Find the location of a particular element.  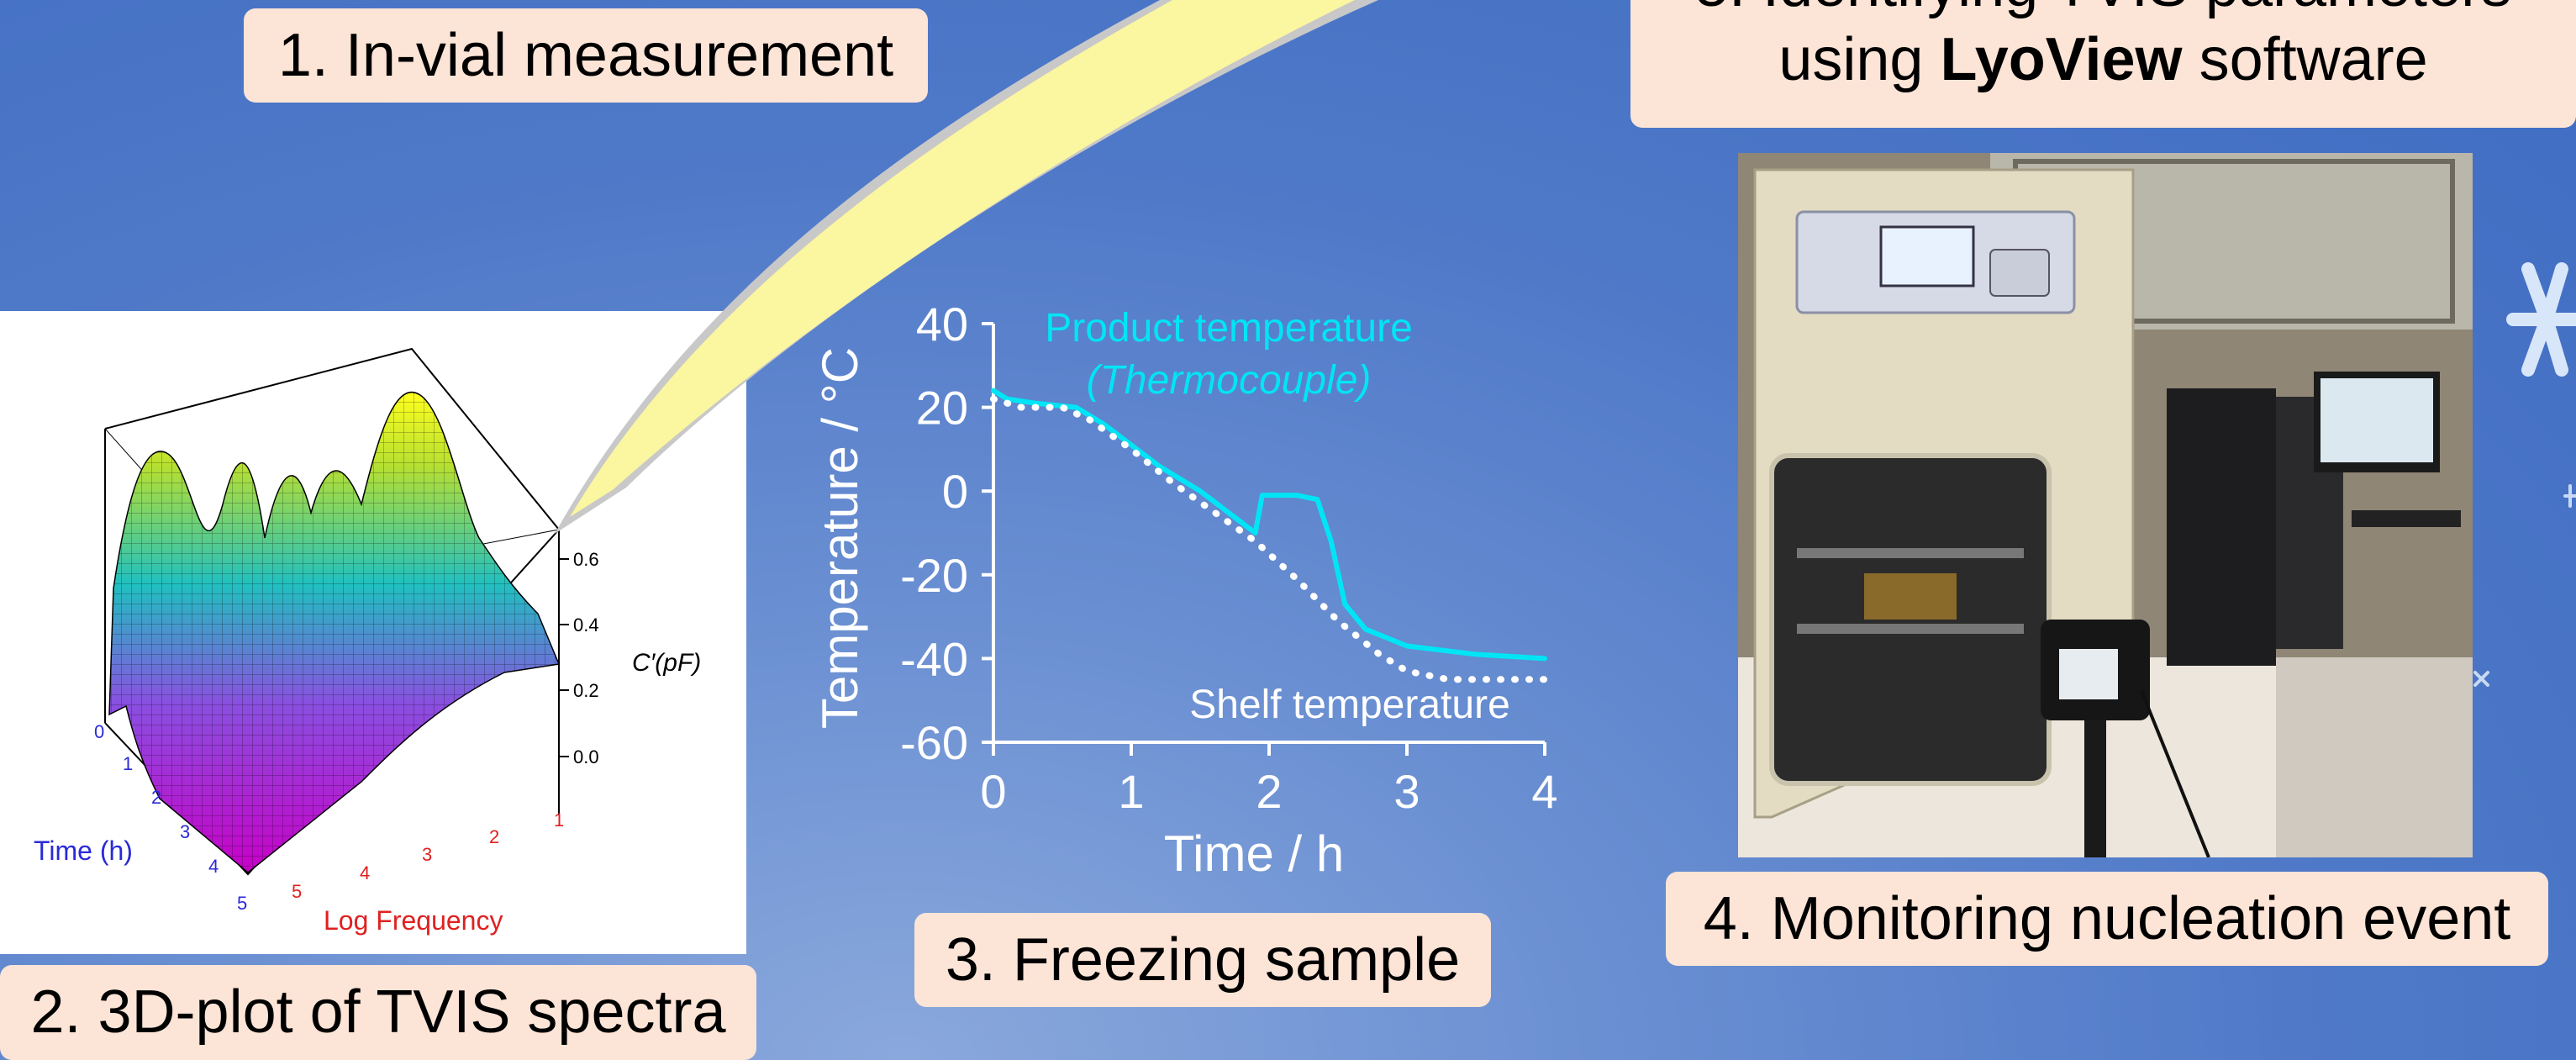

freq-tick-label: 1 is located at coordinates (559, 821).